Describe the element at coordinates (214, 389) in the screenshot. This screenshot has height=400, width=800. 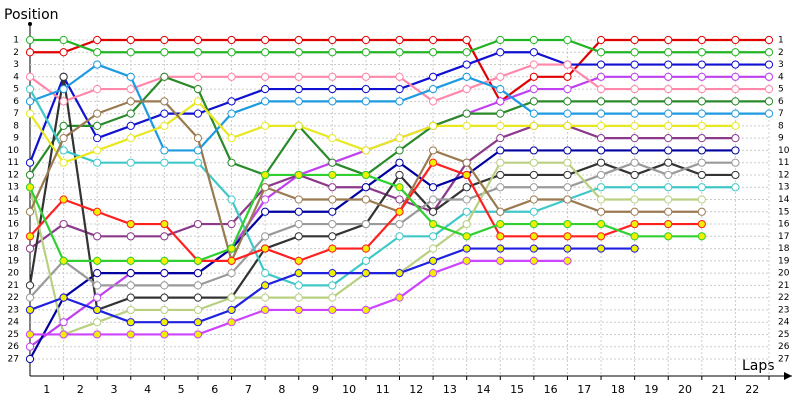
I see `x-tick-label: 6` at that location.